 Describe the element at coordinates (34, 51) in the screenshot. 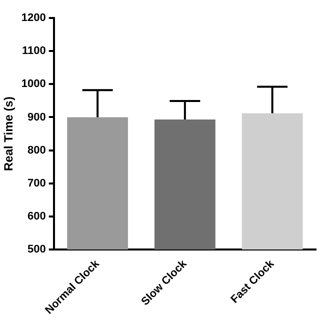

I see `y-tick-label: 1100` at that location.